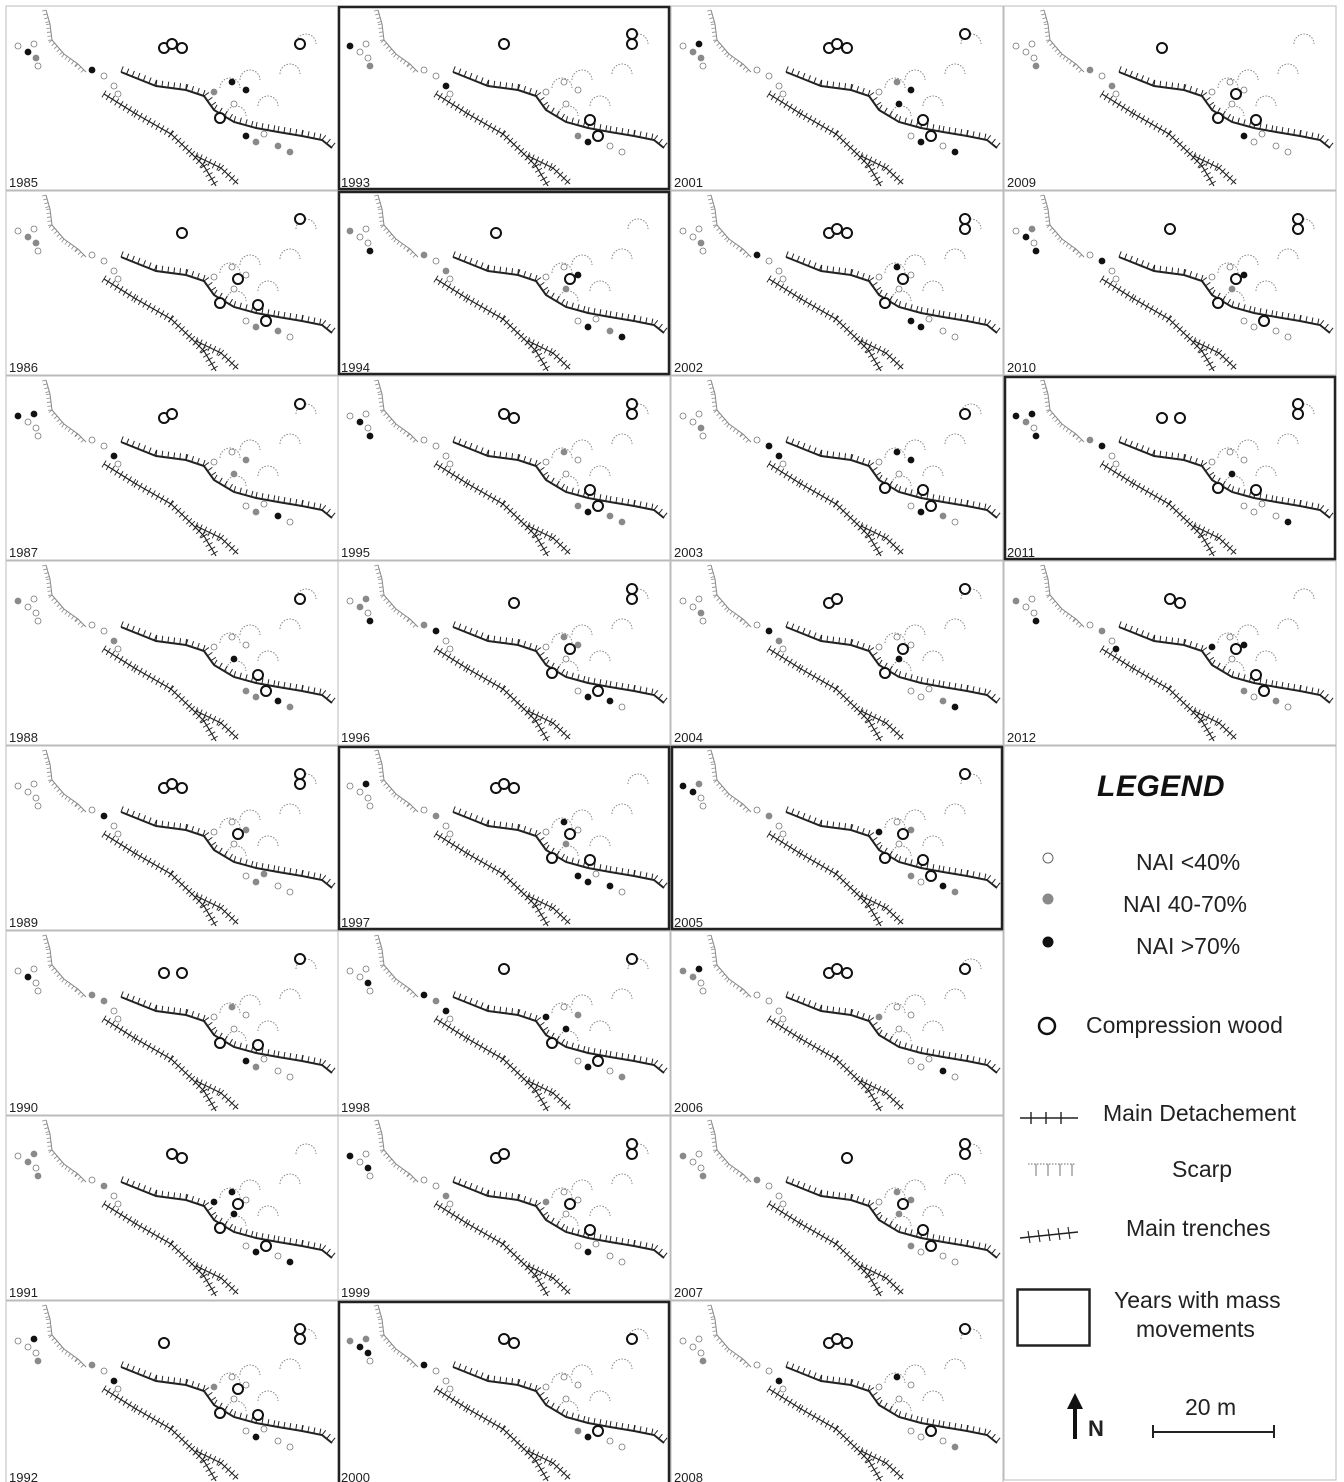  What do you see at coordinates (23, 552) in the screenshot?
I see `panel-year-label: 1987` at bounding box center [23, 552].